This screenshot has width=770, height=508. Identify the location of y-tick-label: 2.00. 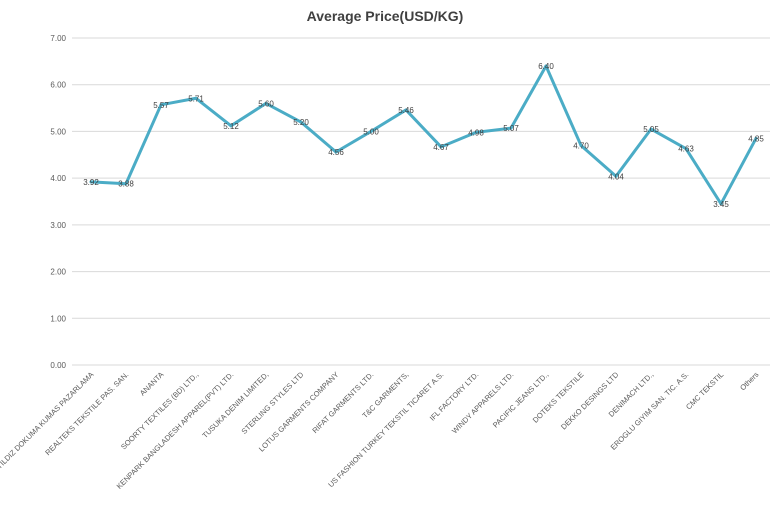
(58, 272).